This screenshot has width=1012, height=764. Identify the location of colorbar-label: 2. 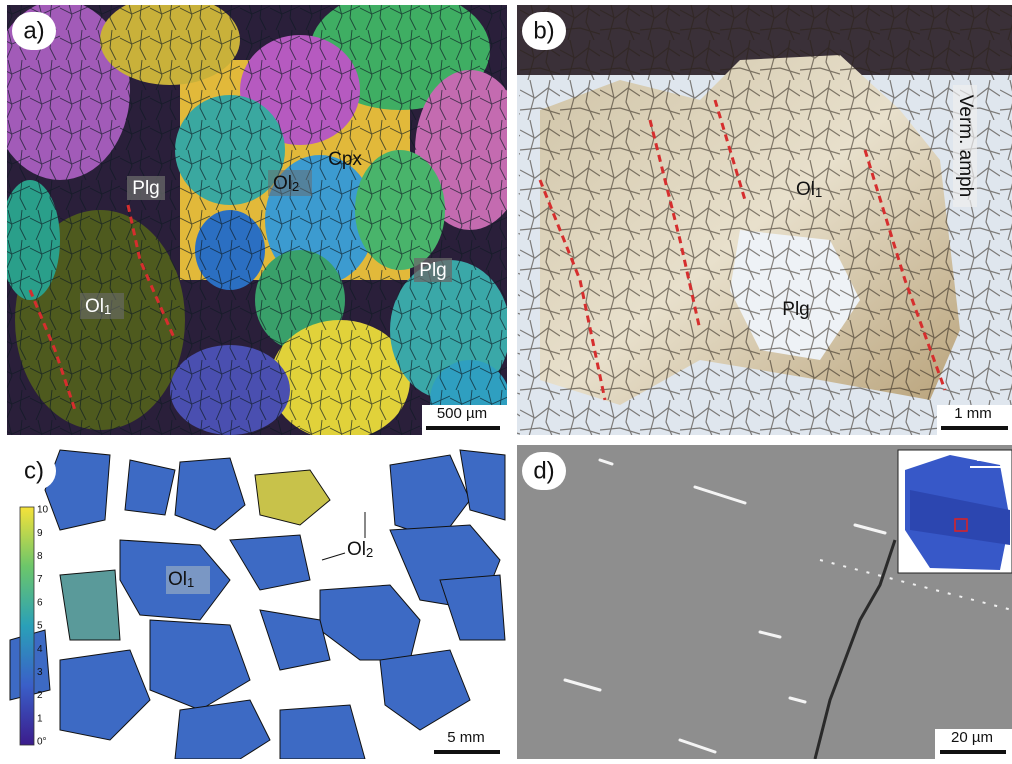
(40, 695).